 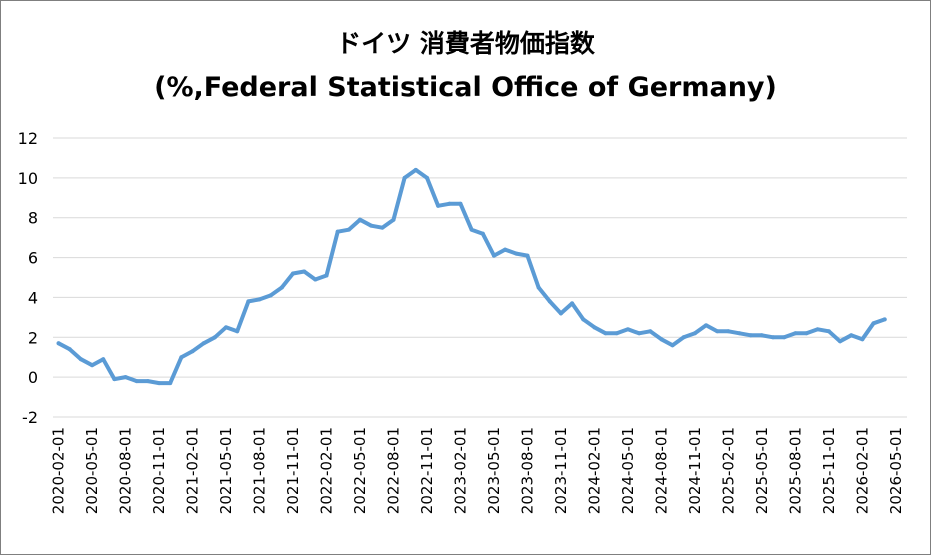 I want to click on x-tick-label: 2025-02-01, so click(x=728, y=470).